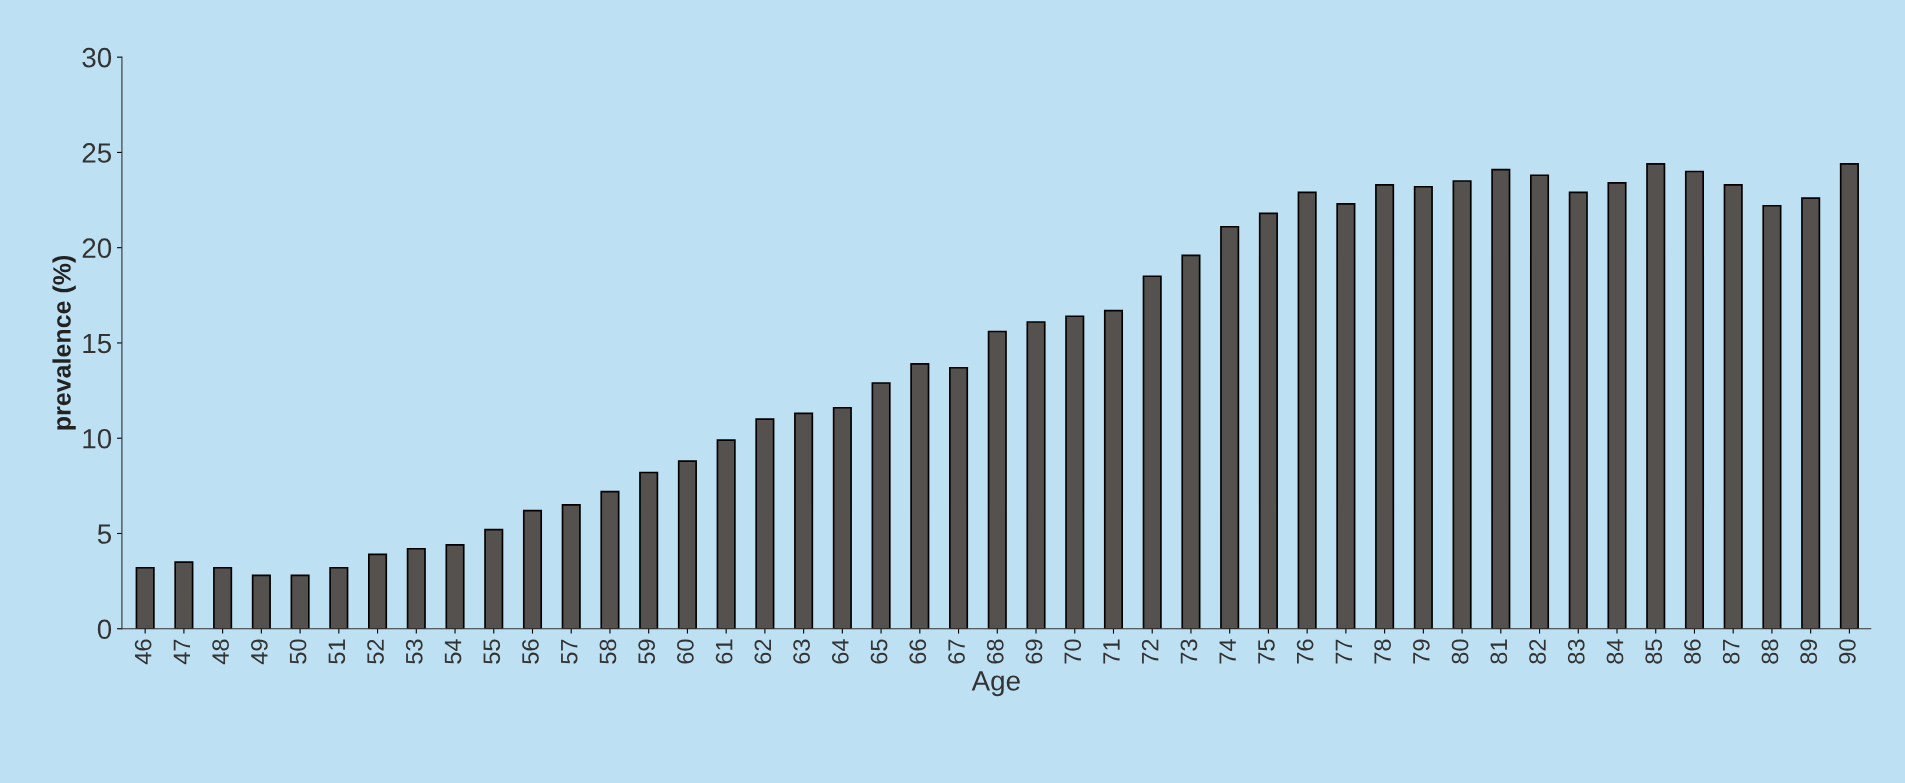  What do you see at coordinates (453, 651) in the screenshot?
I see `x-tick-label: 54` at bounding box center [453, 651].